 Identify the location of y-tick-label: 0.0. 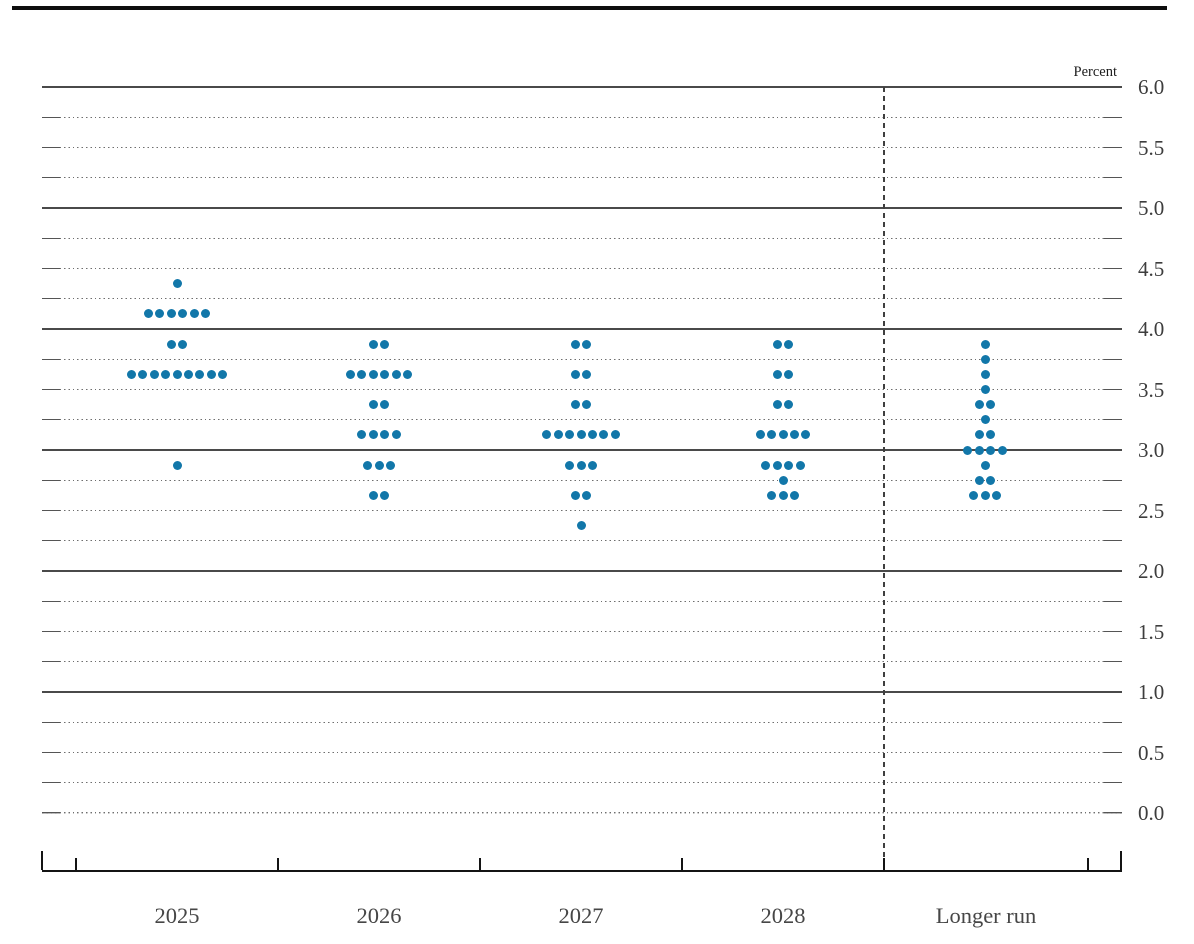
(1151, 813).